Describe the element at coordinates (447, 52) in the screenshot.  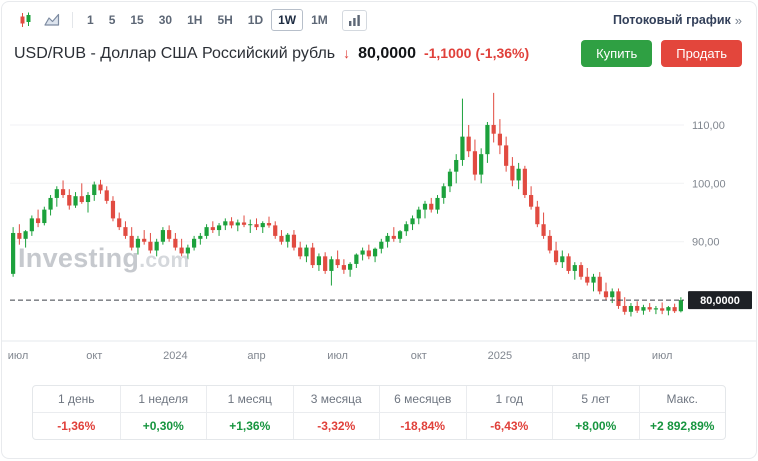
I see `price-change-value: -1,1000` at that location.